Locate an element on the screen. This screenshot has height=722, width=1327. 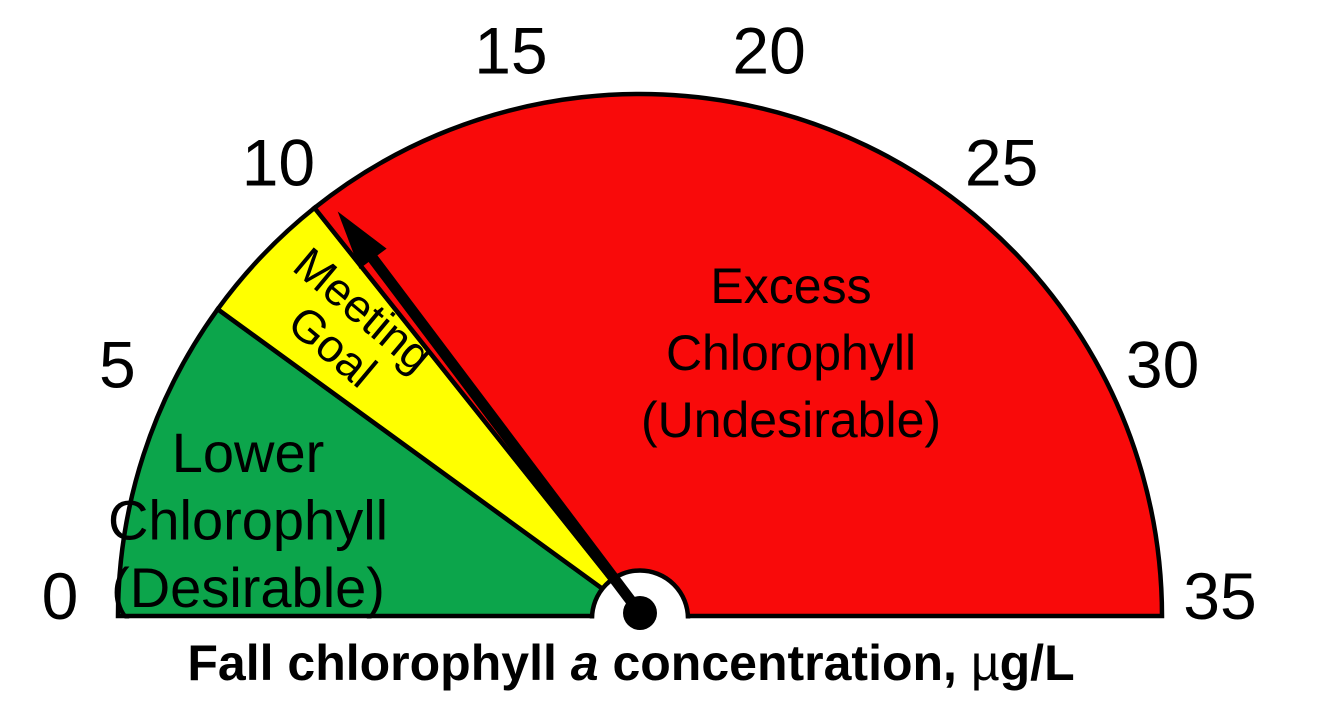
tick-label-10: 10 is located at coordinates (278, 163).